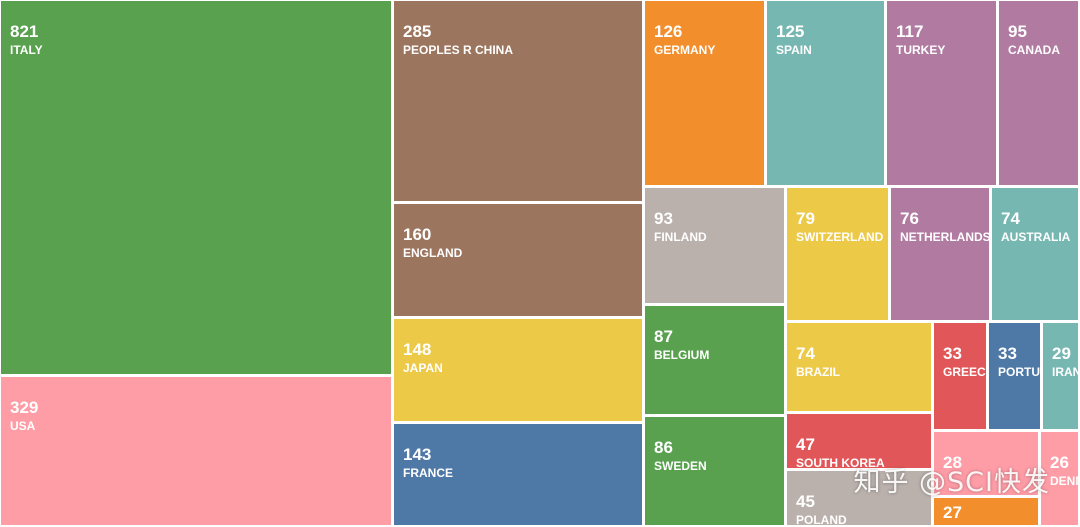 The height and width of the screenshot is (527, 1080). What do you see at coordinates (910, 31) in the screenshot?
I see `tile-value: 117` at bounding box center [910, 31].